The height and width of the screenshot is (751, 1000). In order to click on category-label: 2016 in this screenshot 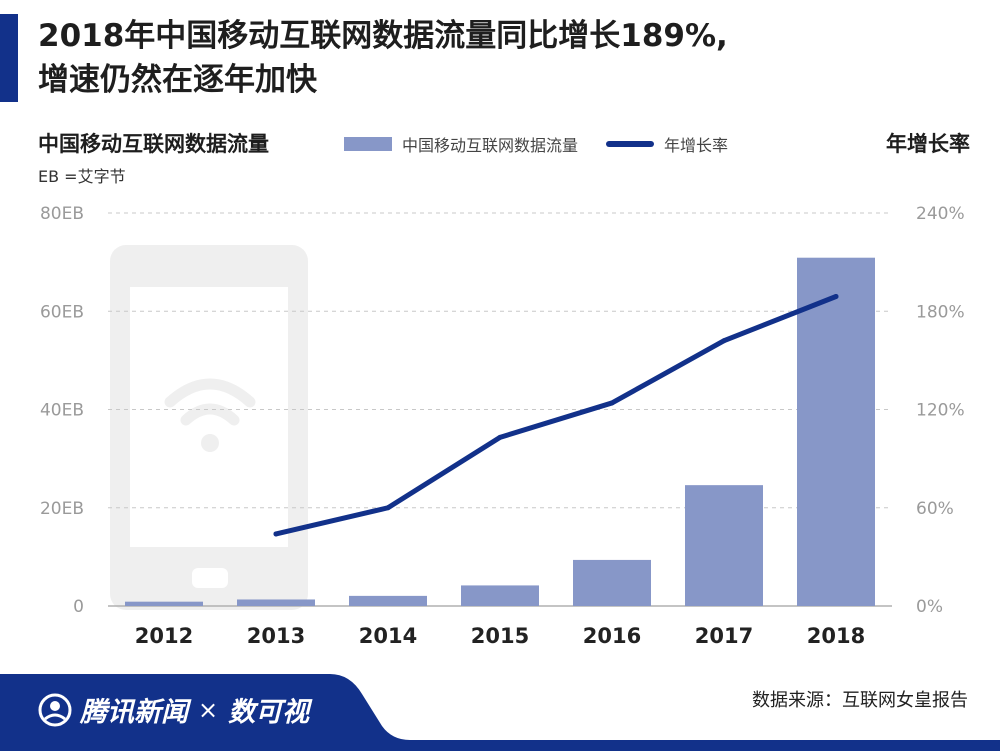, I will do `click(612, 636)`.